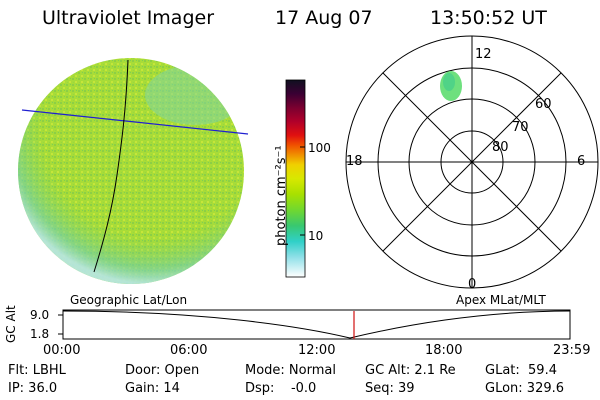 The height and width of the screenshot is (400, 600). What do you see at coordinates (390, 388) in the screenshot?
I see `status-seq: Seq: 39` at bounding box center [390, 388].